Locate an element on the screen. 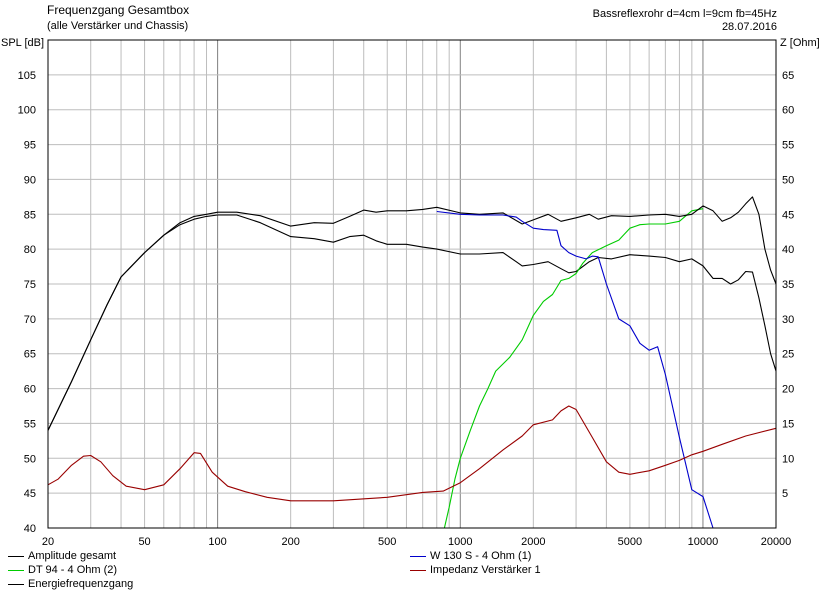 The height and width of the screenshot is (593, 823). y-left-tick-label: 45 is located at coordinates (30, 494).